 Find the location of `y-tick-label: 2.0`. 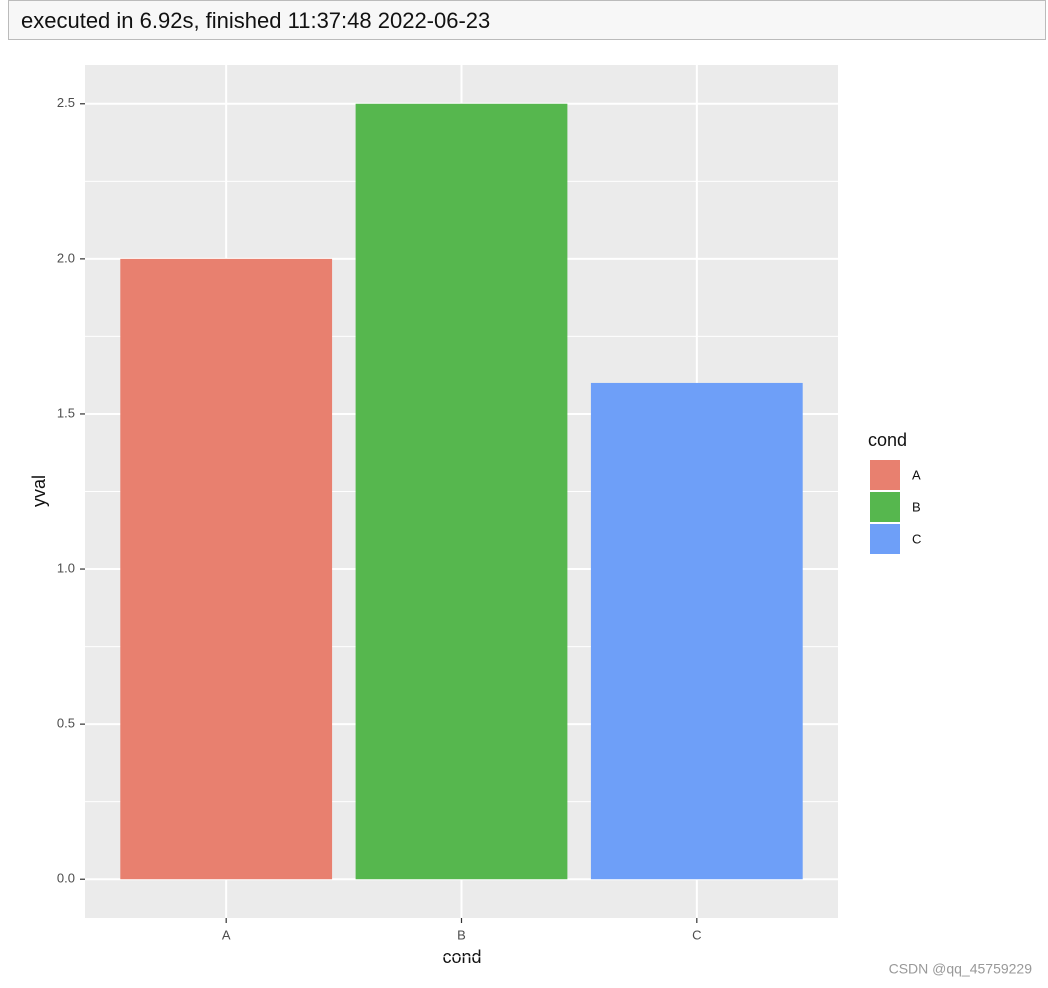

y-tick-label: 2.0 is located at coordinates (66, 257).